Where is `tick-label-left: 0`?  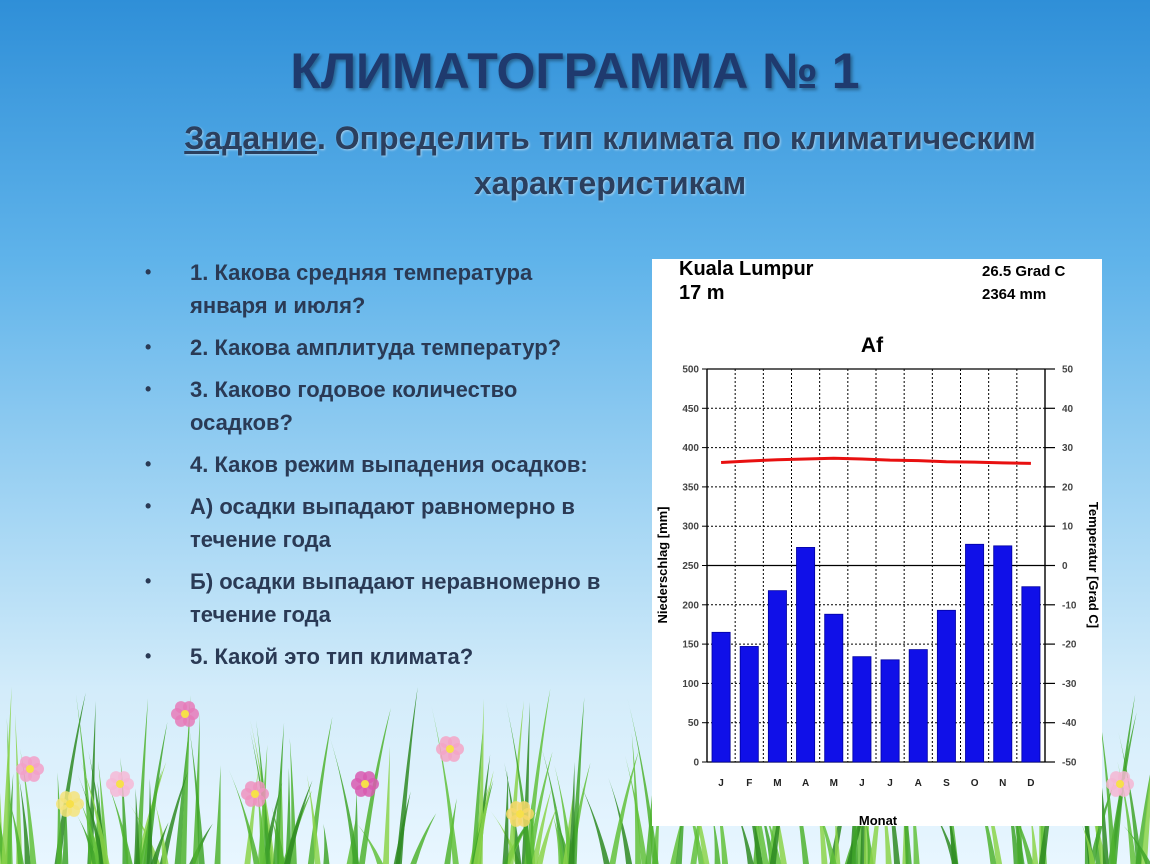 tick-label-left: 0 is located at coordinates (696, 763).